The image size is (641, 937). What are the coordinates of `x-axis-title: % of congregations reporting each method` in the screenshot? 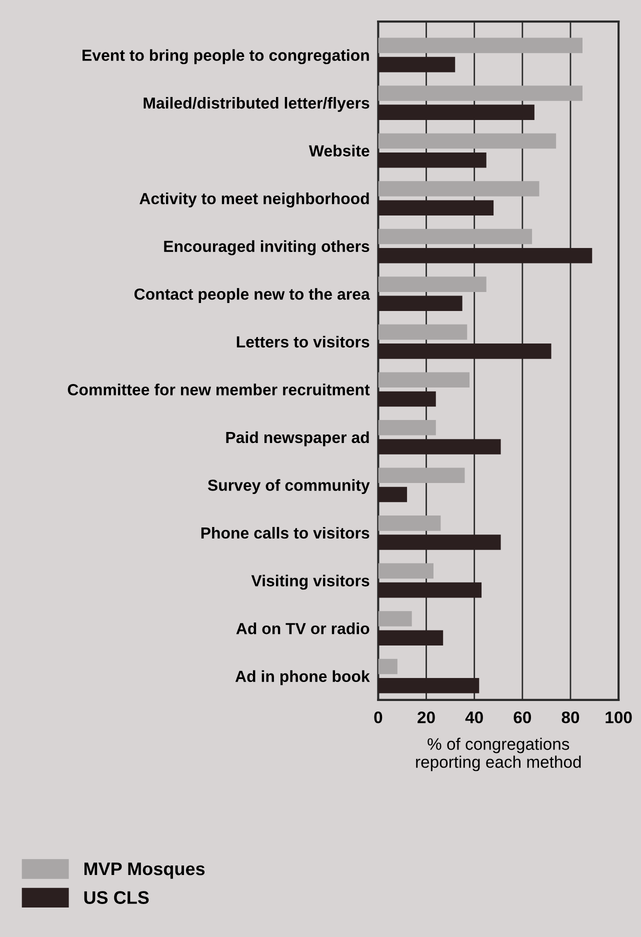 It's located at (498, 755).